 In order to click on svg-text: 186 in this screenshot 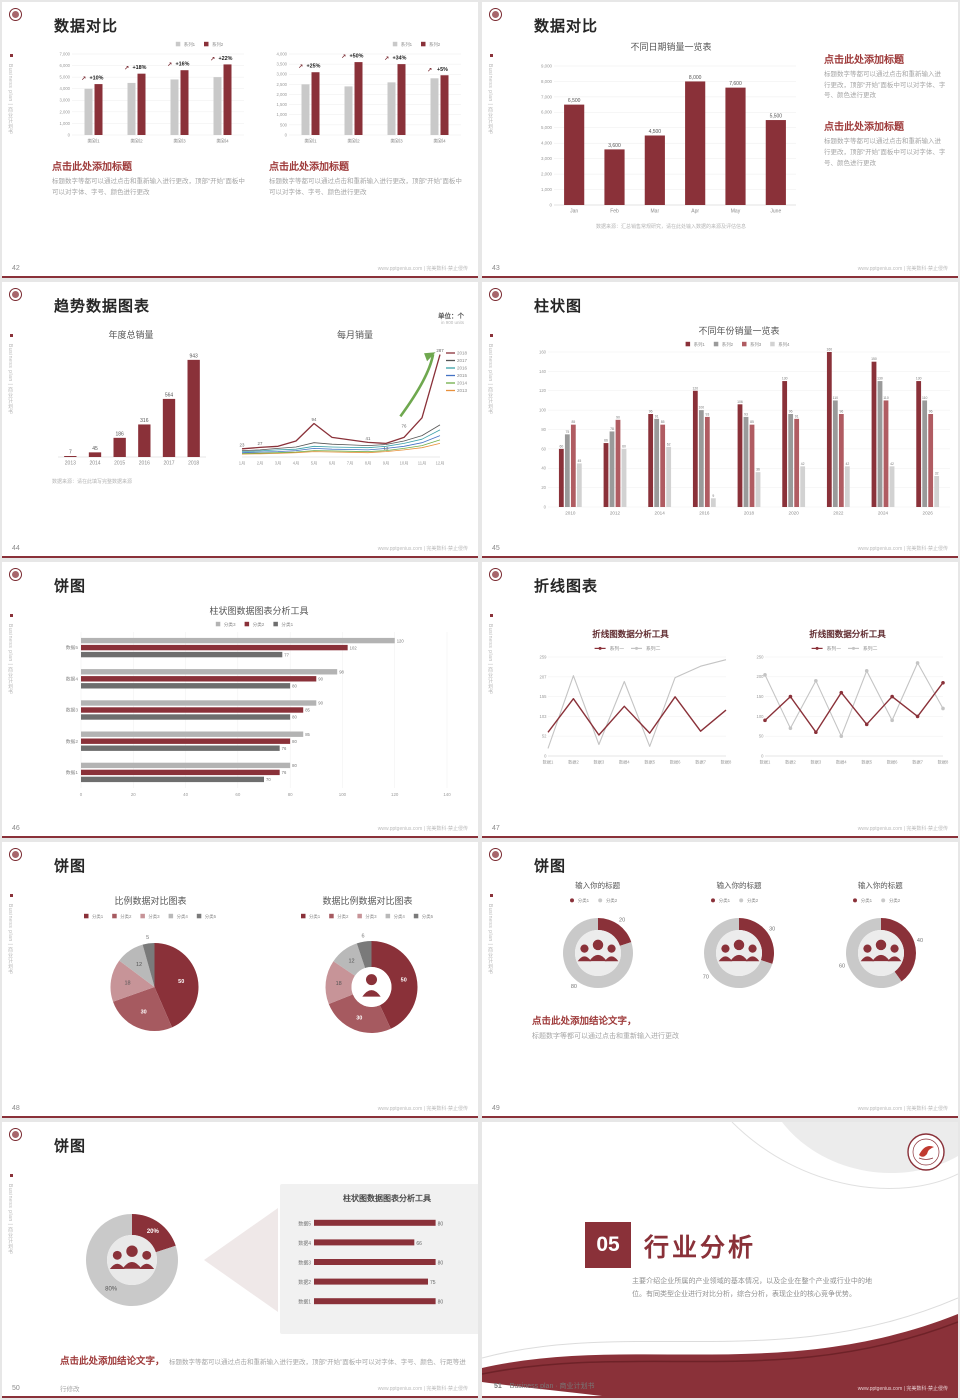, I will do `click(119, 434)`.